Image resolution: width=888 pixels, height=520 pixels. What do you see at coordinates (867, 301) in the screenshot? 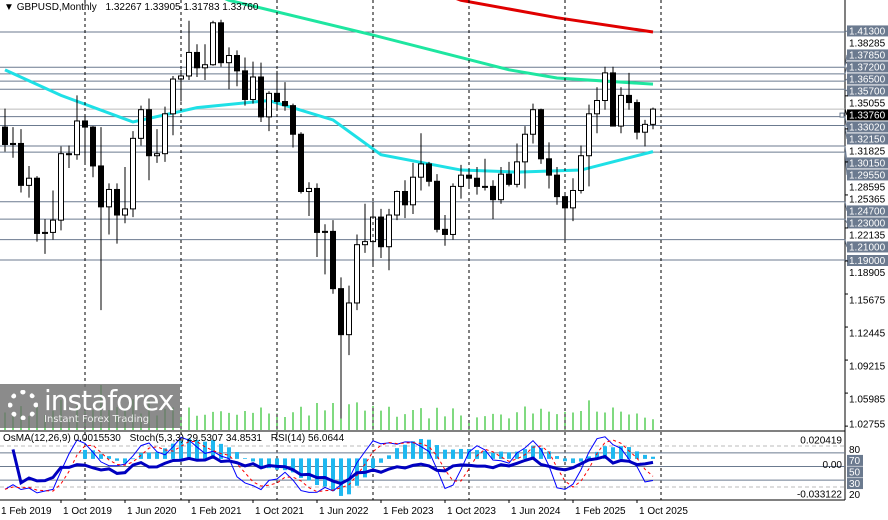
I see `y-tick-label: 1.15675` at bounding box center [867, 301].